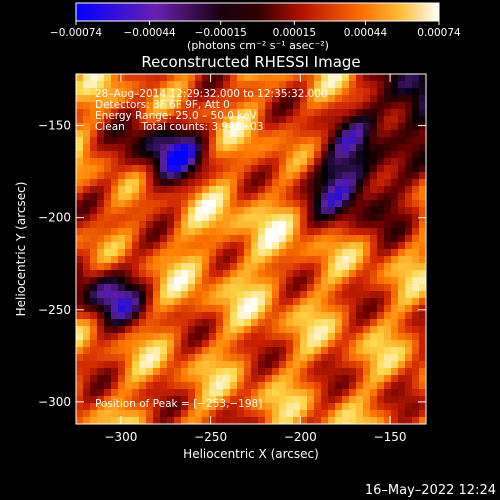 The image size is (500, 500). Describe the element at coordinates (54, 126) in the screenshot. I see `y-tick-label: −150` at that location.